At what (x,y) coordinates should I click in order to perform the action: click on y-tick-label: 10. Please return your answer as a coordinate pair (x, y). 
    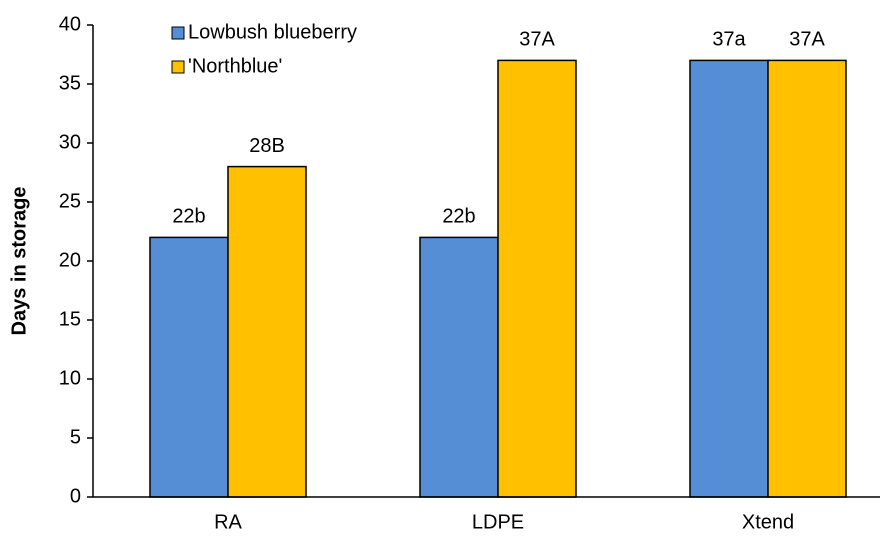
    Looking at the image, I should click on (70, 378).